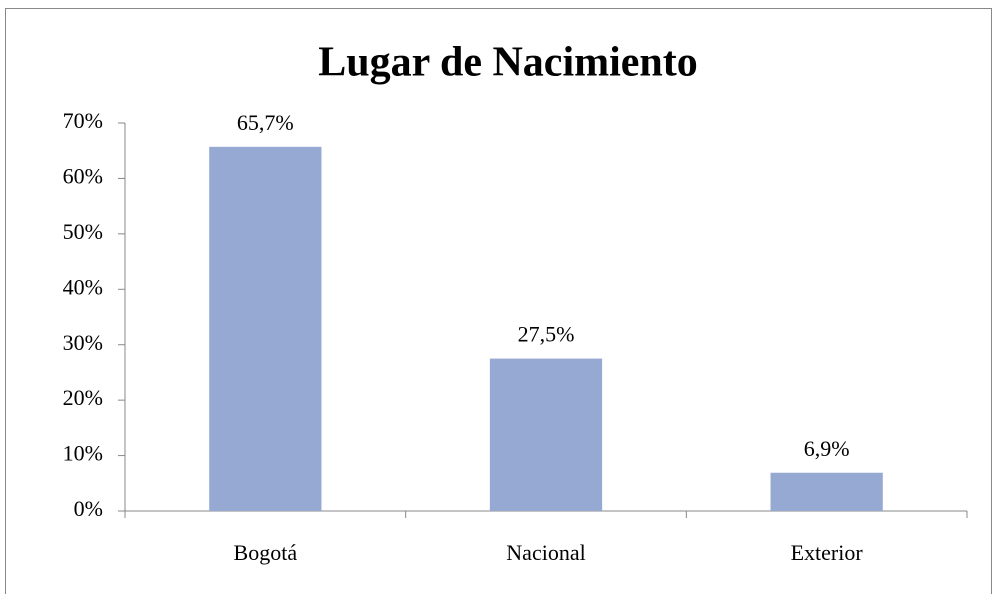 Image resolution: width=996 pixels, height=594 pixels. What do you see at coordinates (83, 342) in the screenshot?
I see `y-tick-label: 30%` at bounding box center [83, 342].